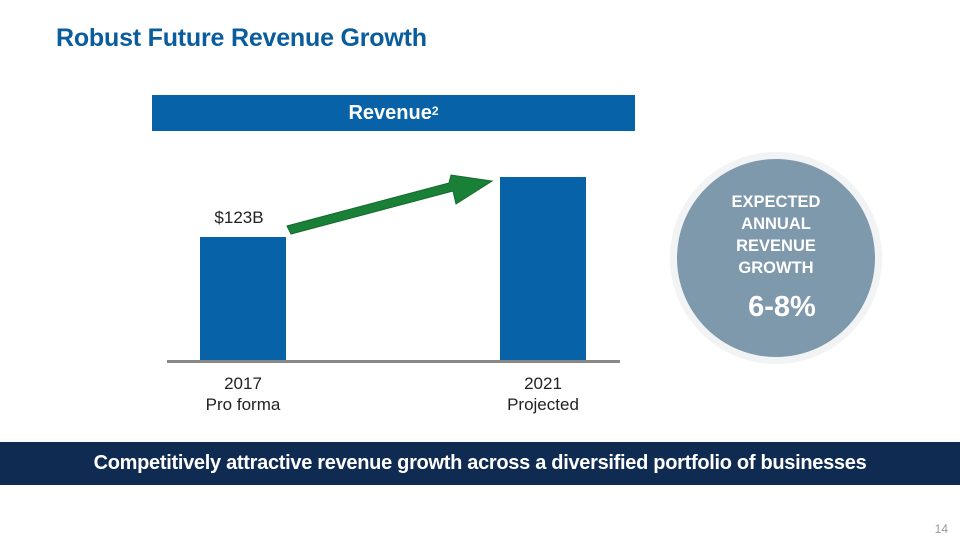 Image resolution: width=960 pixels, height=540 pixels. I want to click on page-number: 14, so click(941, 529).